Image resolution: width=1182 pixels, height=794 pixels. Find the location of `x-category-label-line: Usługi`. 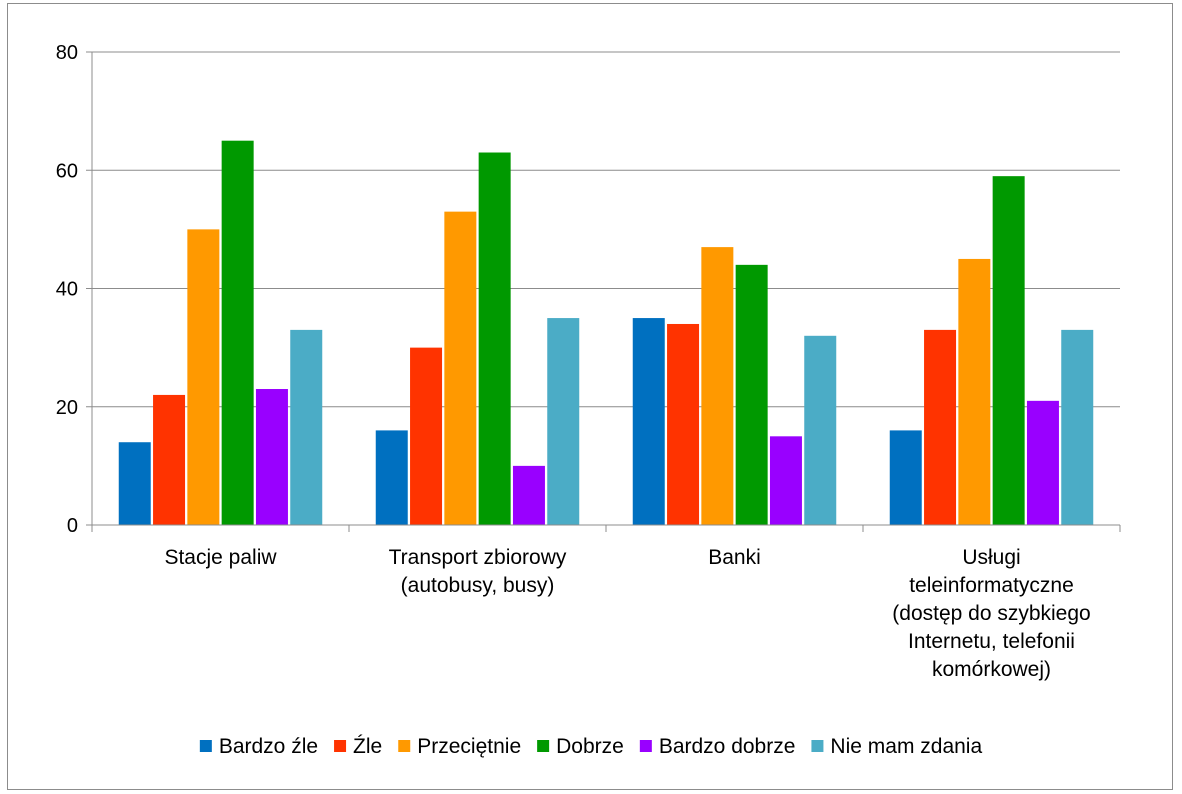

x-category-label-line: Usługi is located at coordinates (991, 557).